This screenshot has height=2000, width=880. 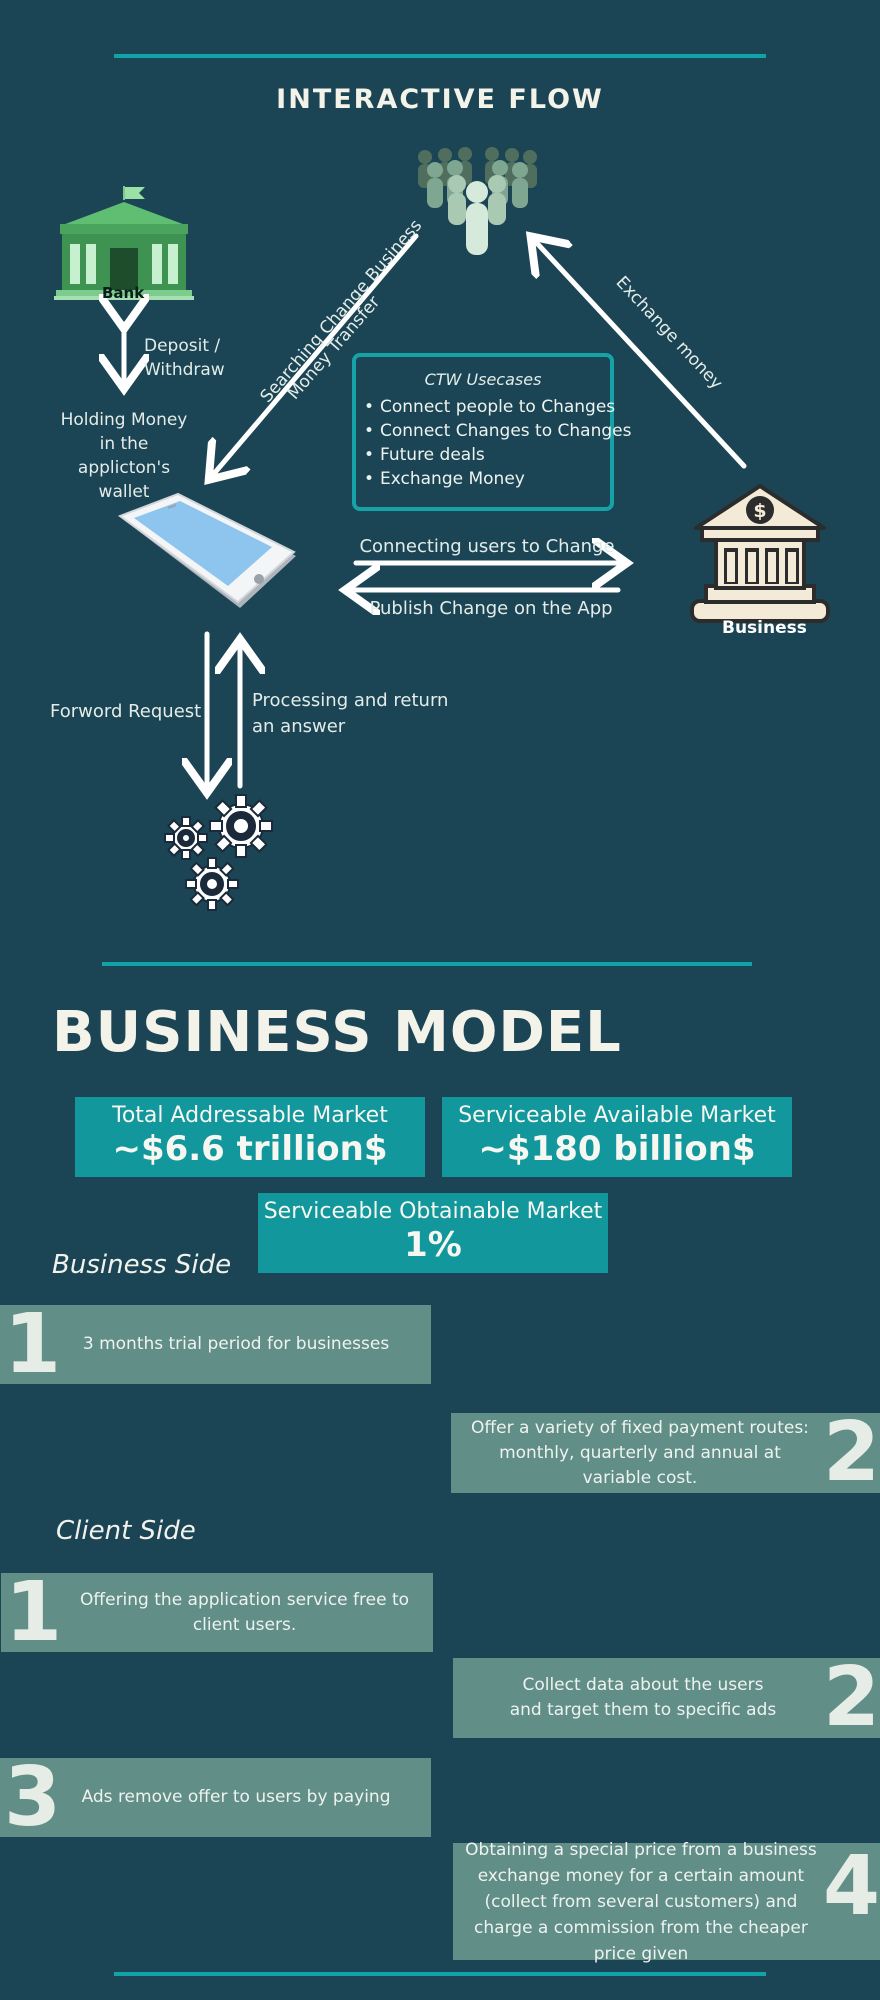 I want to click on flow-title: INTERACTIVE FLOW, so click(x=440, y=99).